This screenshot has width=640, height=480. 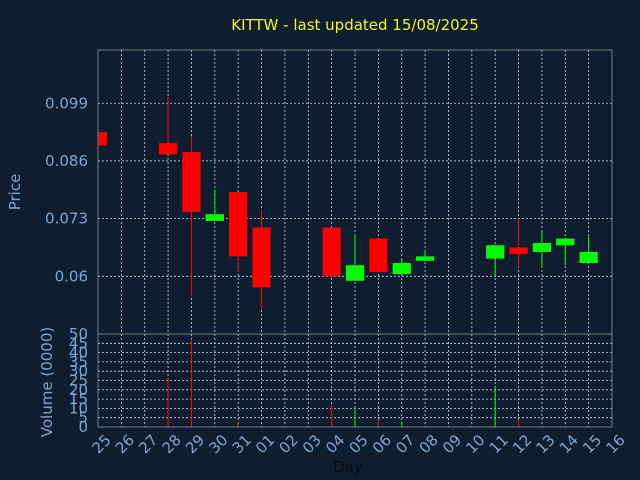 I want to click on x-tick-label: 02, so click(x=288, y=444).